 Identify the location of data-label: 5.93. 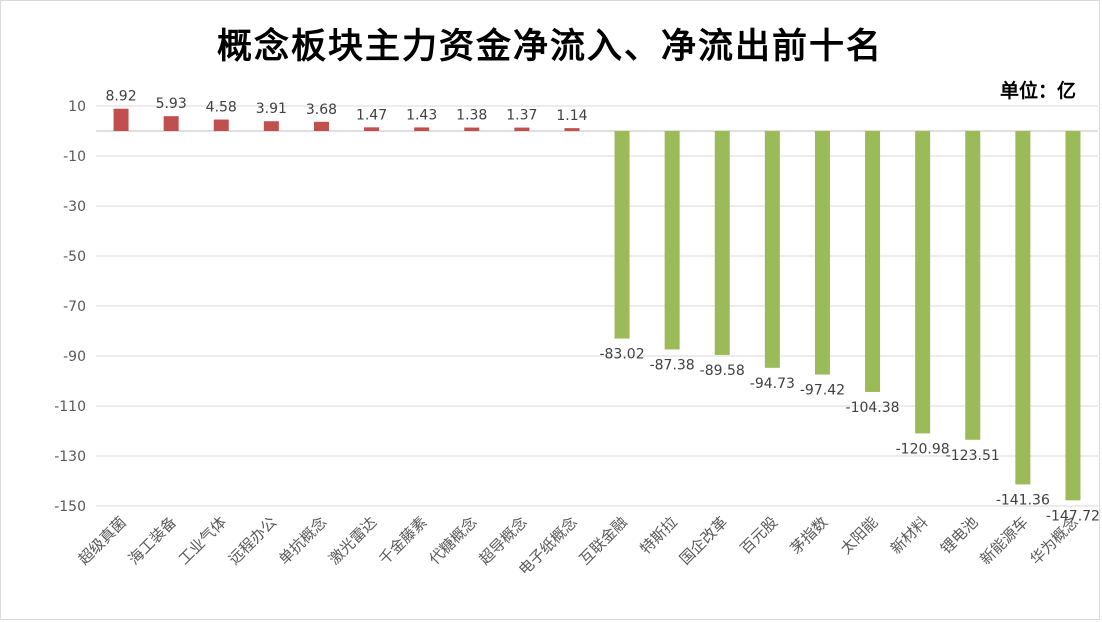
(171, 104).